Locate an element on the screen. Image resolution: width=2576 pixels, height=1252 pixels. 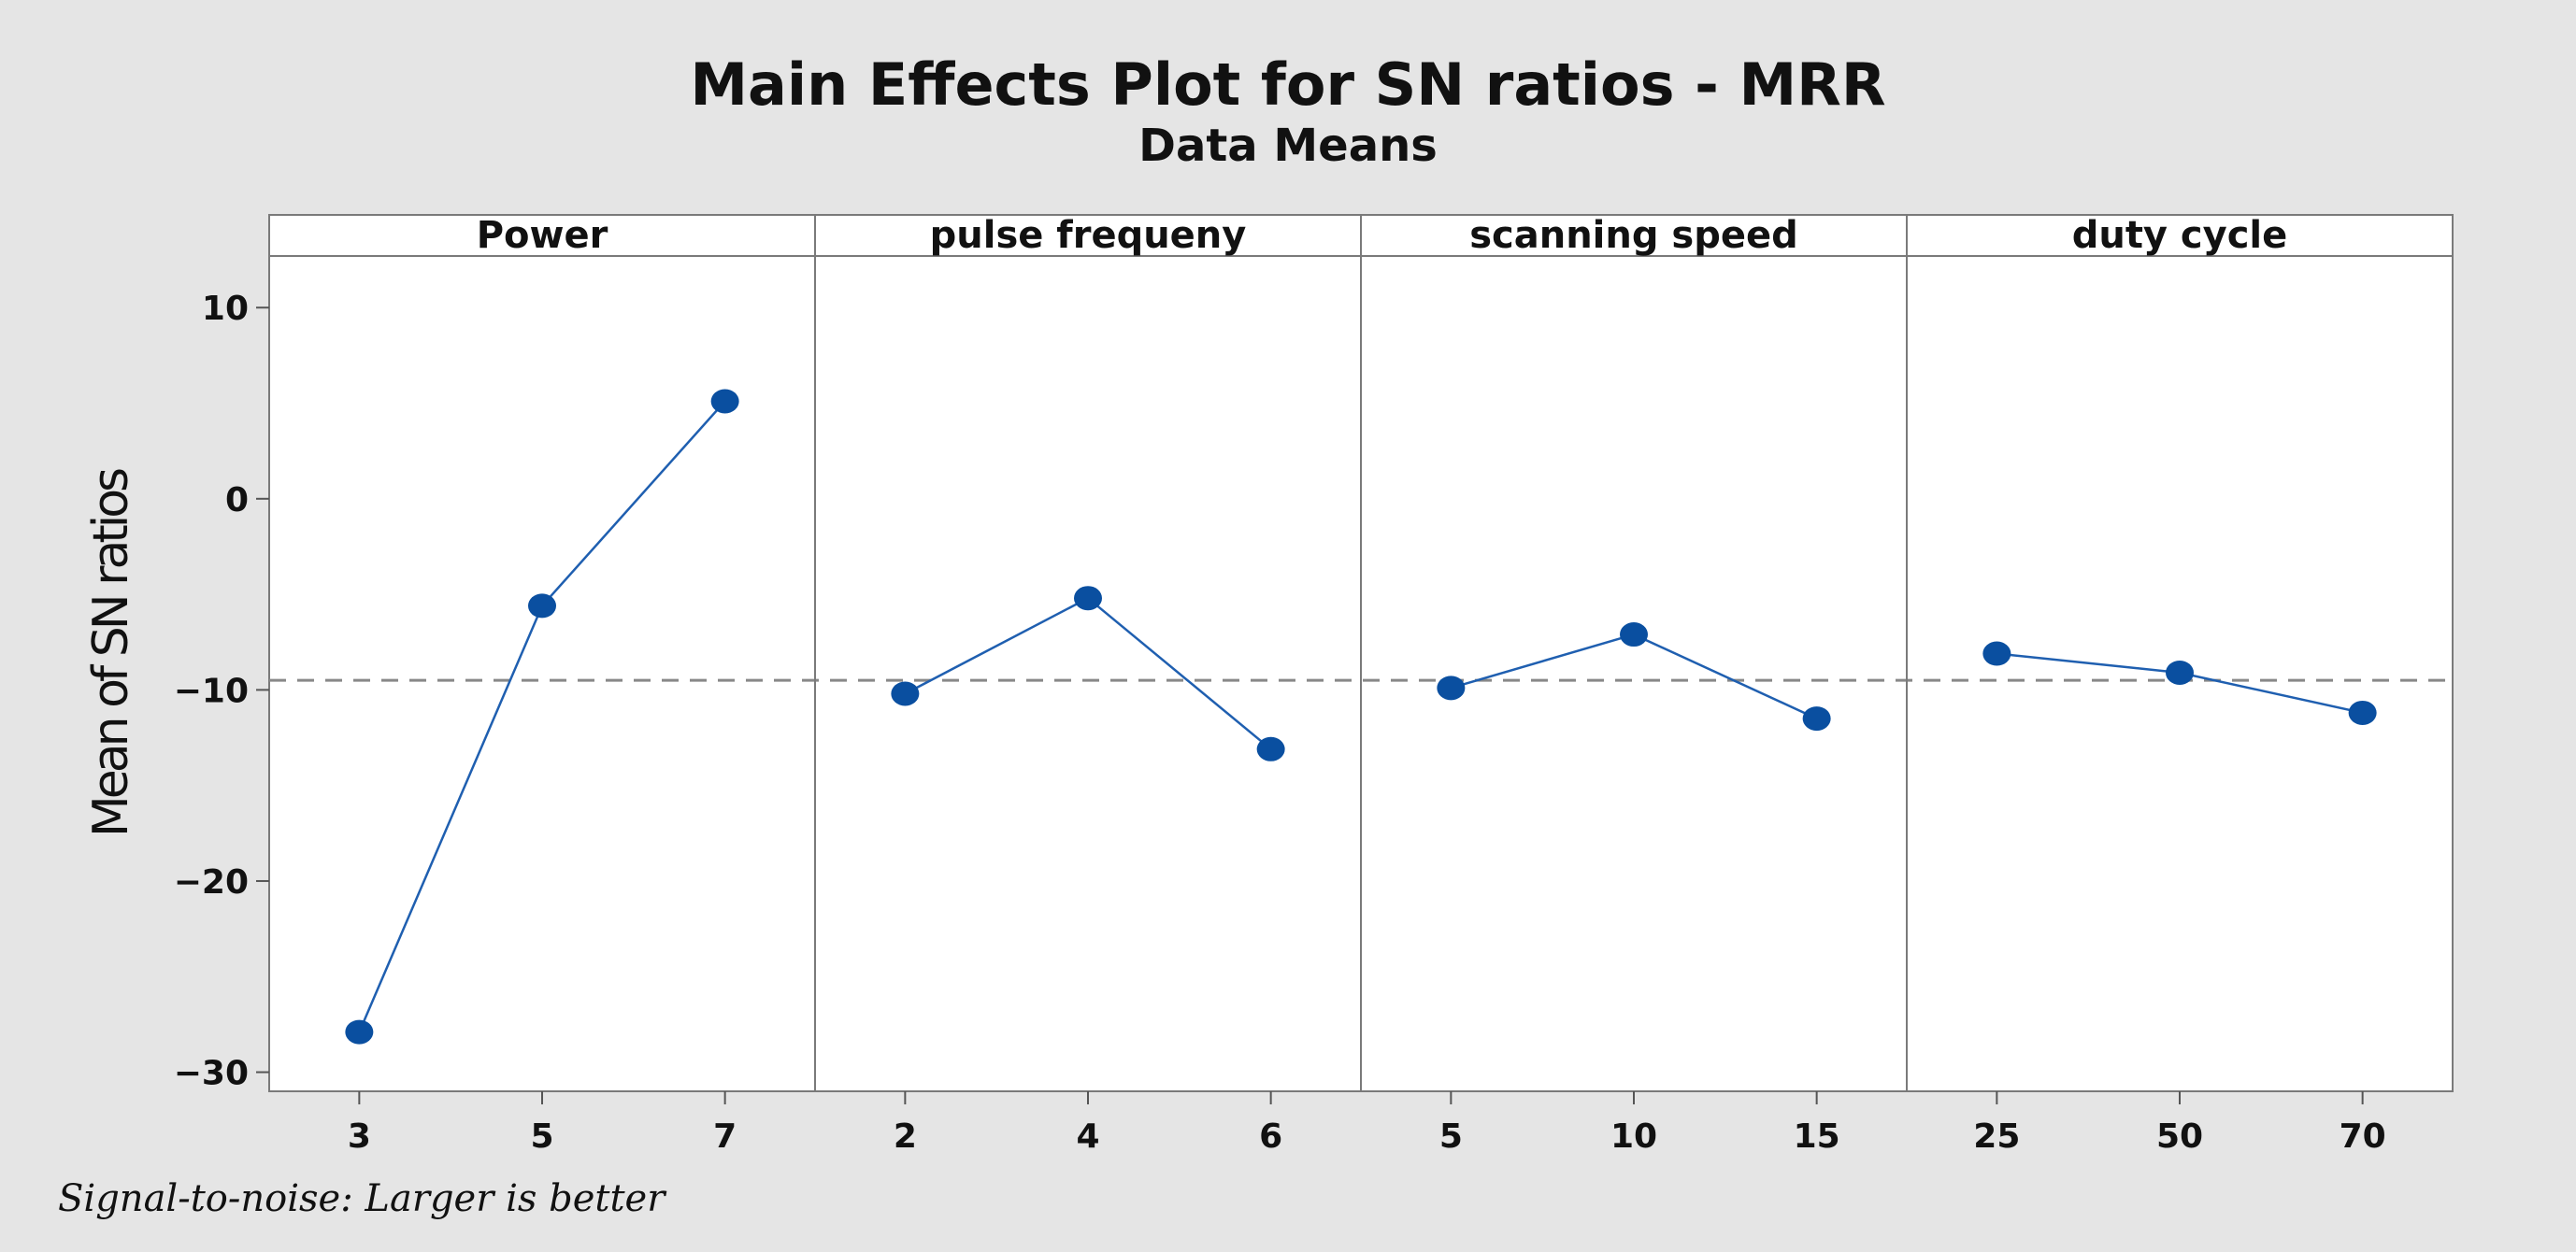
y-tick-label: −20 is located at coordinates (211, 882).